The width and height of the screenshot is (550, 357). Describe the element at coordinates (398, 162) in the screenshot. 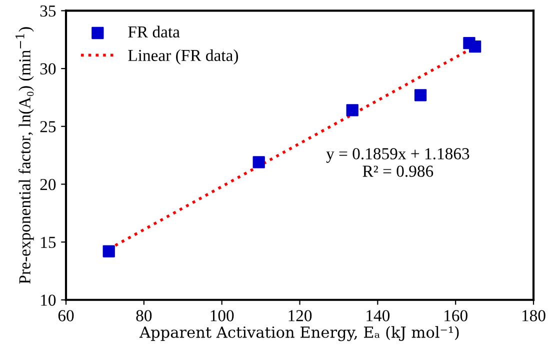

I see `annotation: y = 0.1859x + 1.1863 R² = 0.986` at that location.